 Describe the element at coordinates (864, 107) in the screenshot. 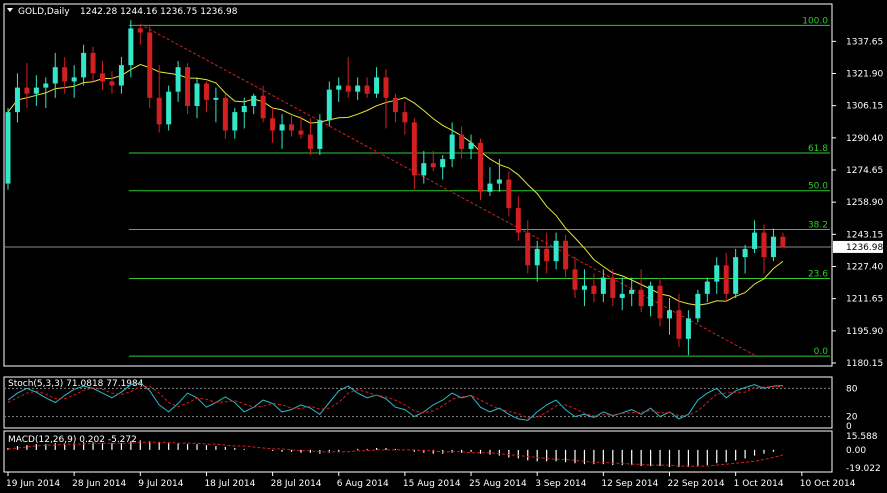

I see `price-tick-label: 1306.15` at that location.